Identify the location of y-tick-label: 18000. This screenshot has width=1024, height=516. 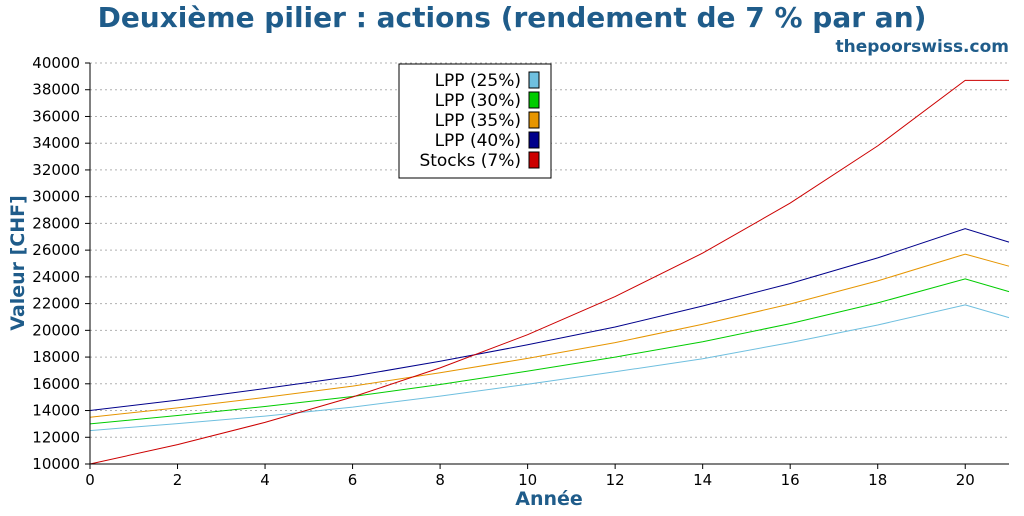
(56, 357).